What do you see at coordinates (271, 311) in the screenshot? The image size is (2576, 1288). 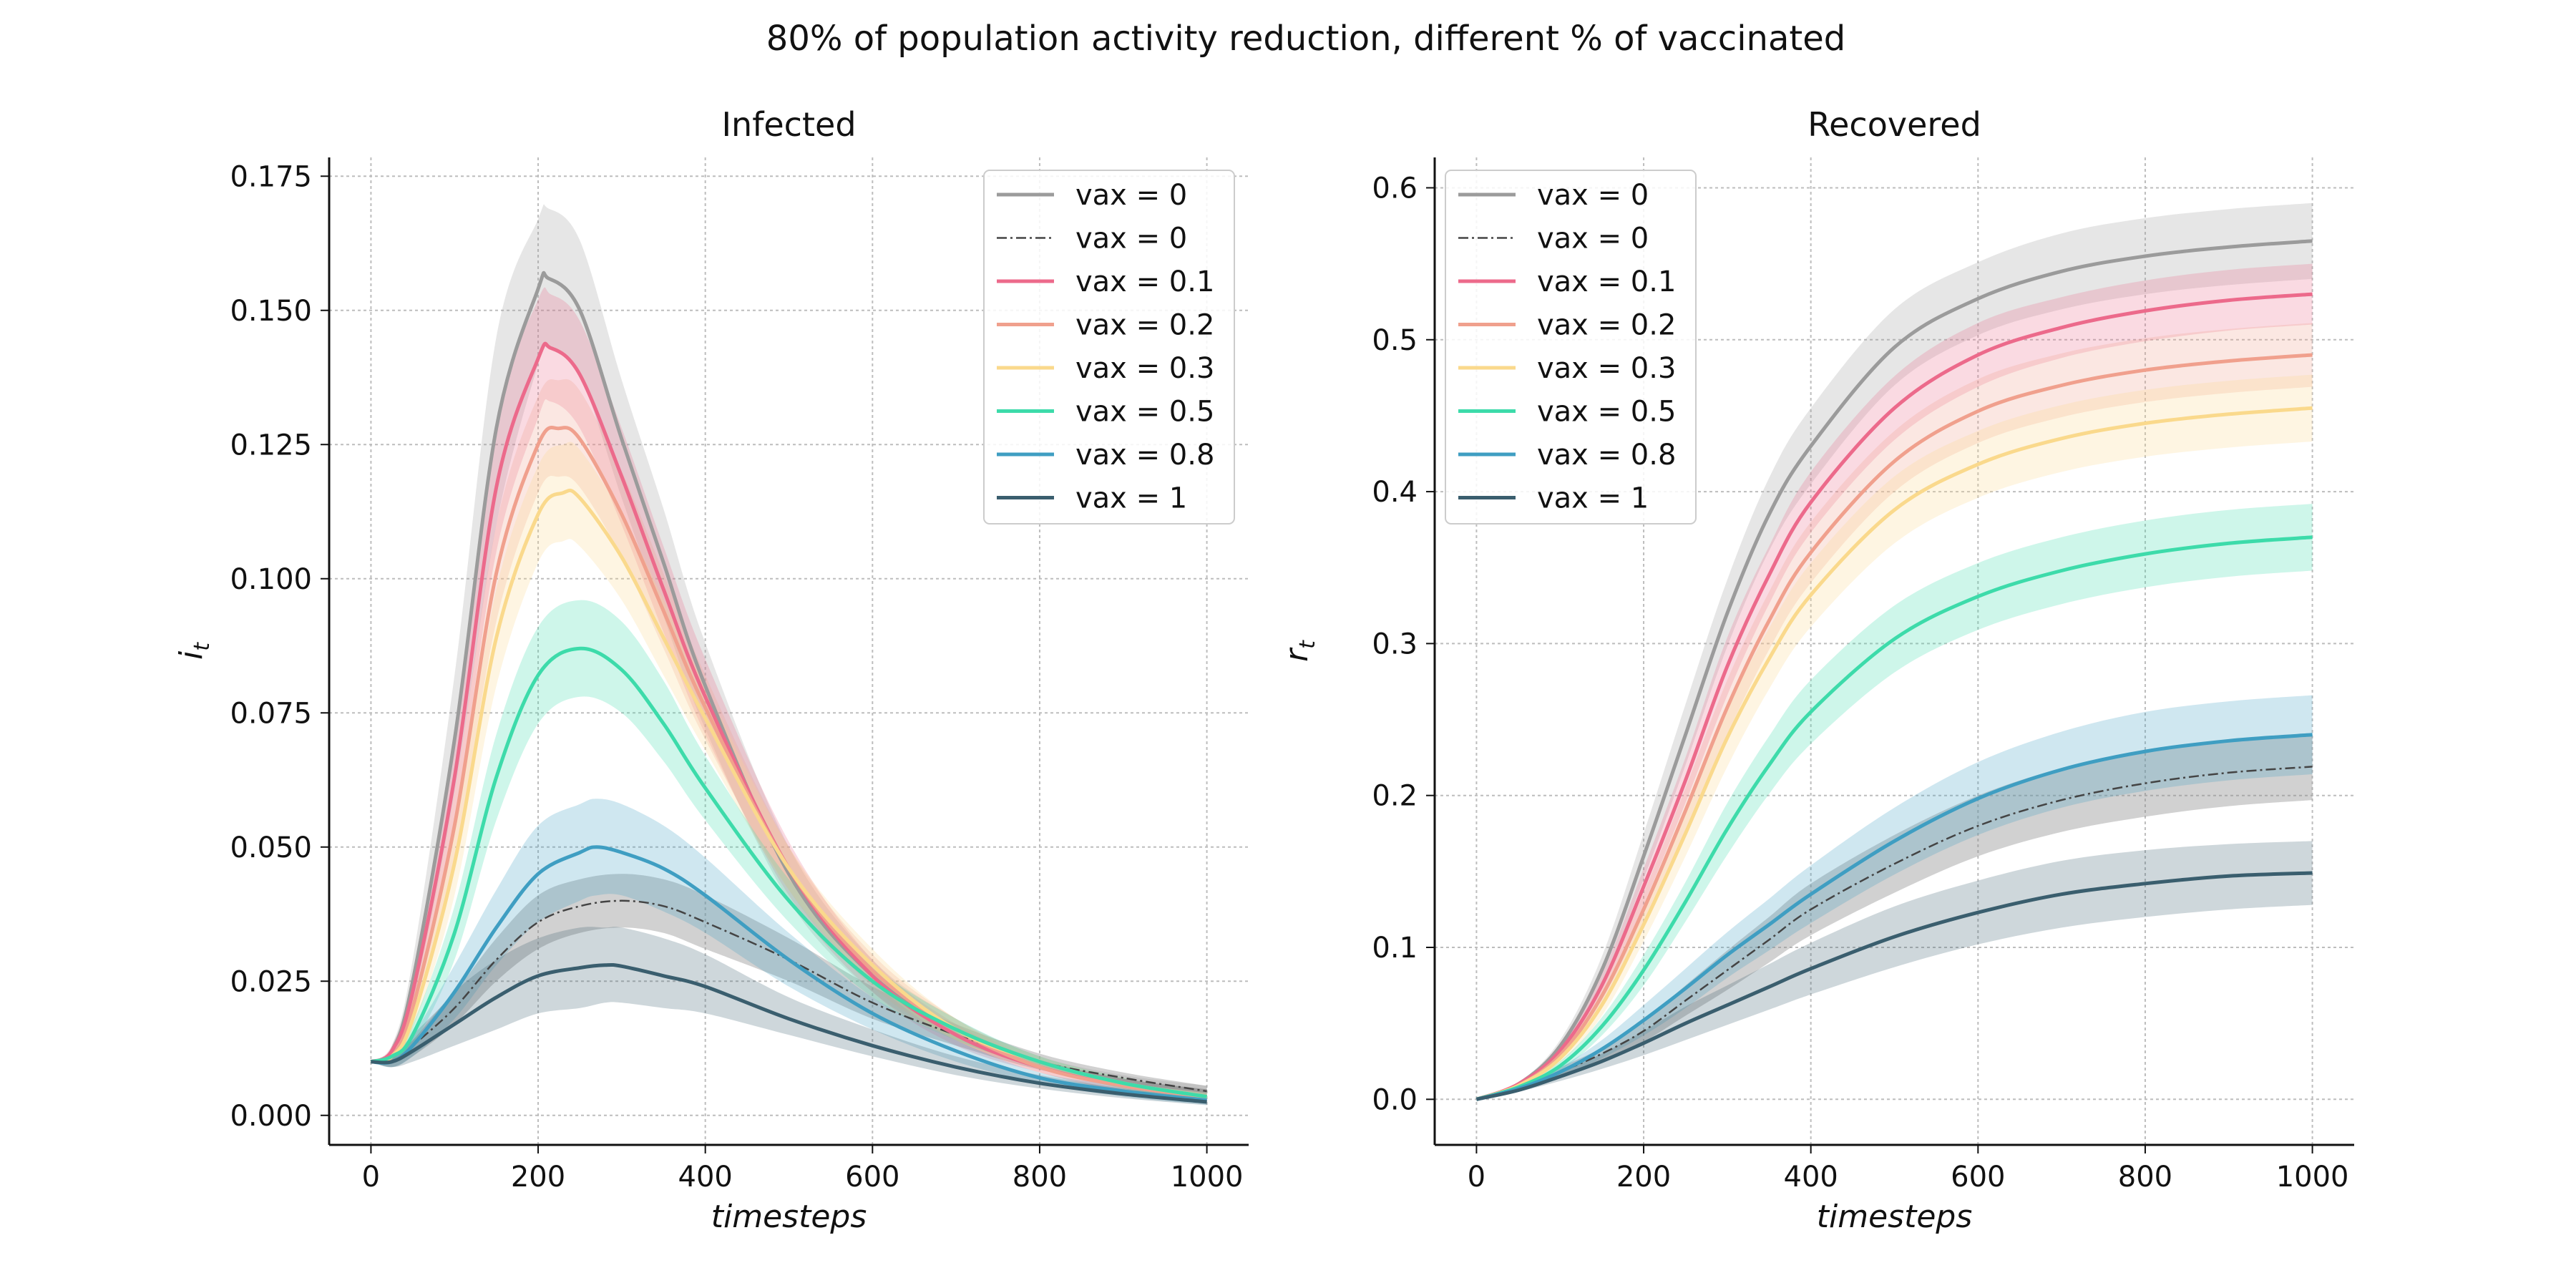 I see `y-tick-label: 0.150` at bounding box center [271, 311].